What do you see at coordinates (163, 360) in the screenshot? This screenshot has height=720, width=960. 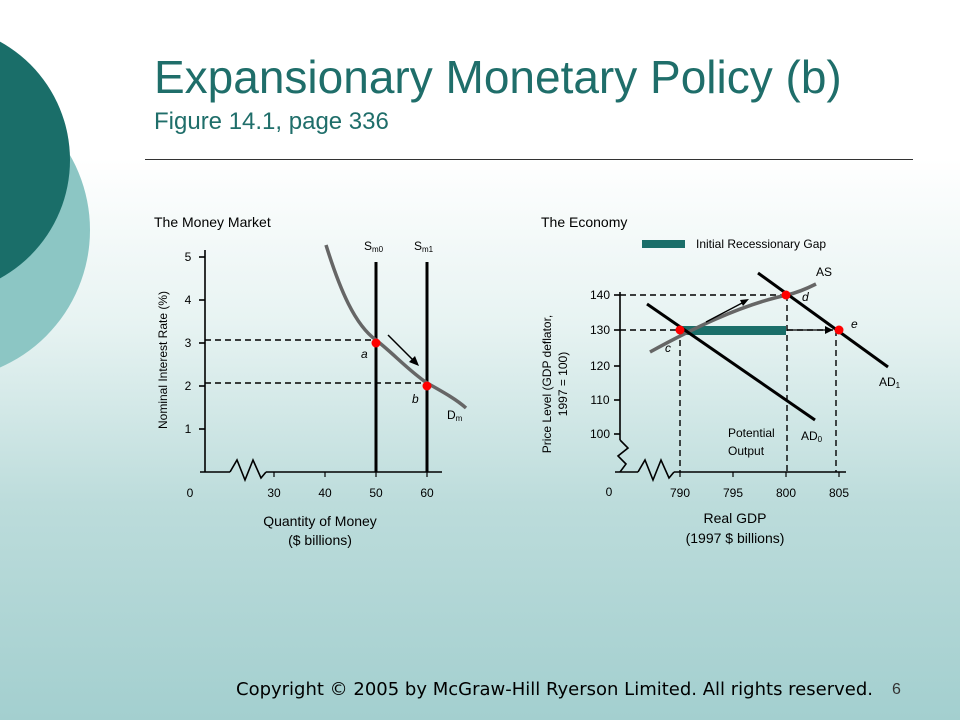 I see `mm-y-axis-label: Nominal Interest Rate (%)` at bounding box center [163, 360].